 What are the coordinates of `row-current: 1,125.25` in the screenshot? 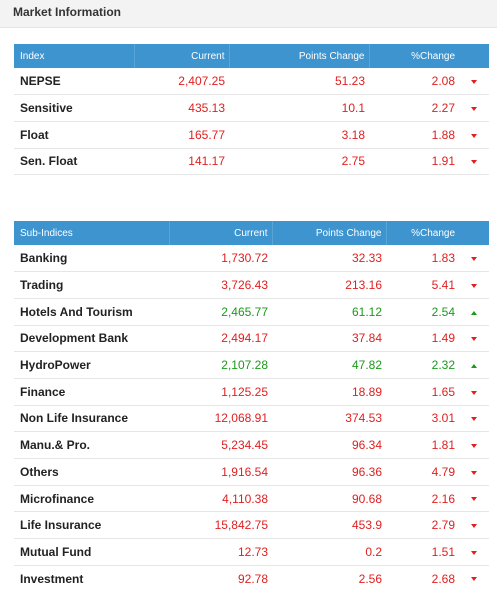 It's located at (220, 392).